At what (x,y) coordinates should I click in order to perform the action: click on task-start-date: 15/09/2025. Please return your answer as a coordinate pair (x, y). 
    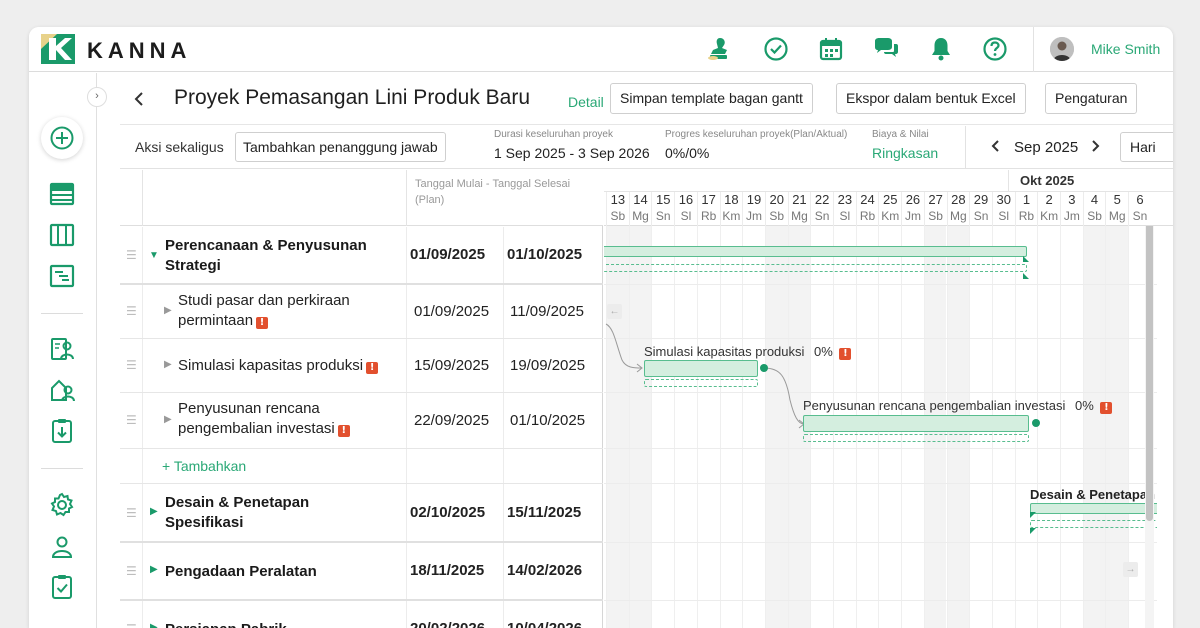
    Looking at the image, I should click on (452, 365).